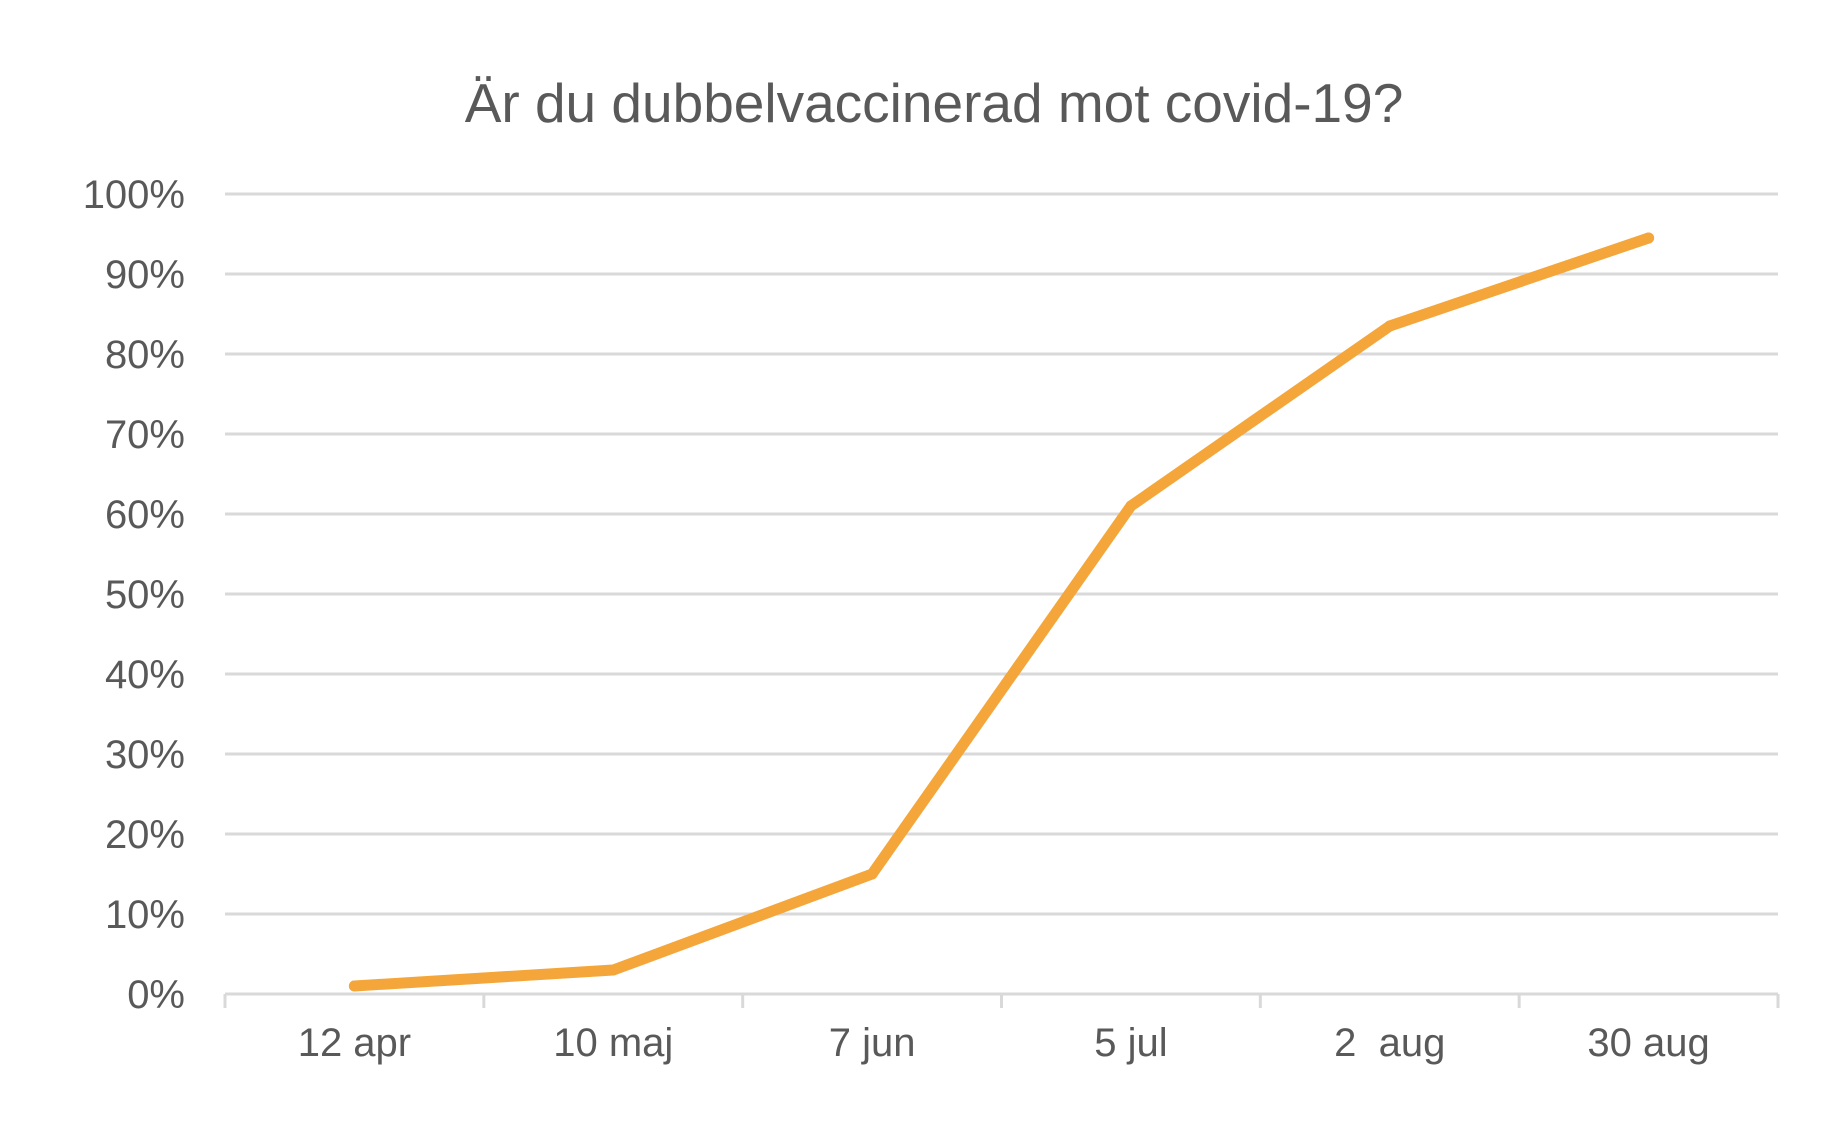 The image size is (1848, 1136). What do you see at coordinates (1389, 1043) in the screenshot?
I see `x-tick-label: 2 aug` at bounding box center [1389, 1043].